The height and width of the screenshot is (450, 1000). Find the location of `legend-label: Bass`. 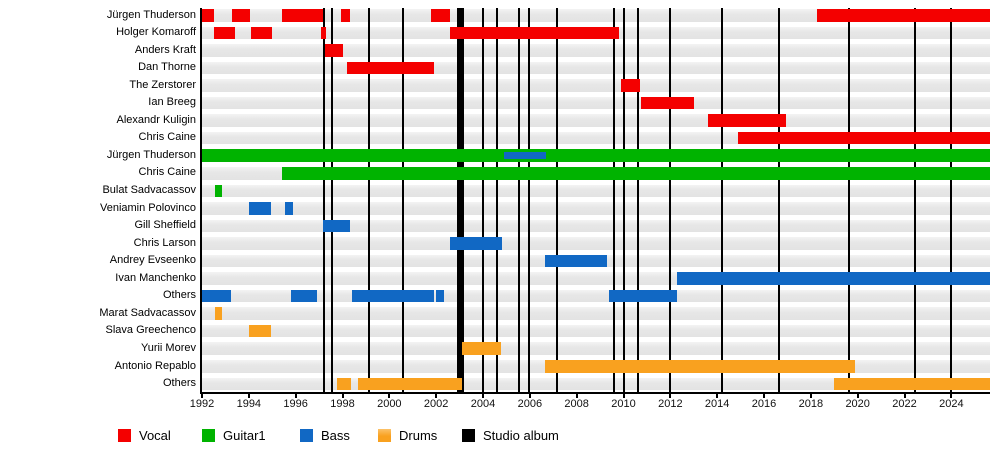

legend-label: Bass is located at coordinates (335, 435).